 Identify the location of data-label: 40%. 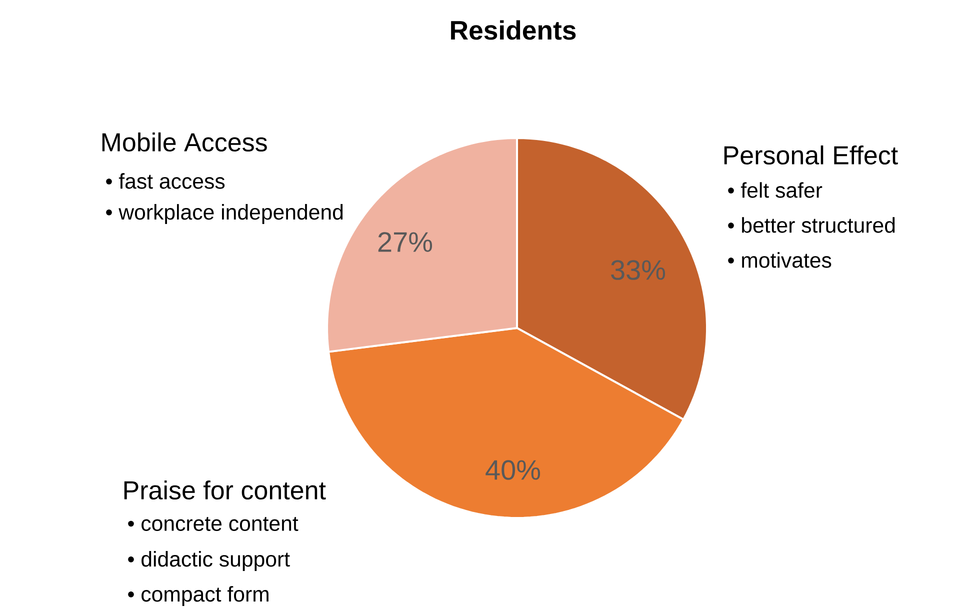
(513, 470).